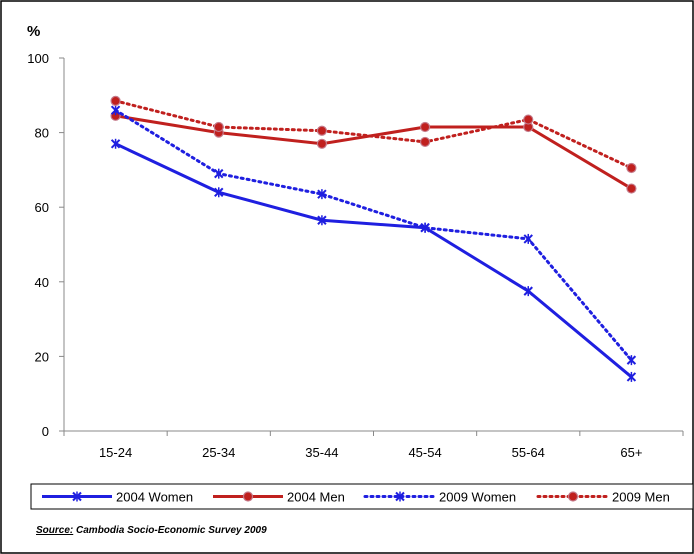 This screenshot has height=554, width=694. I want to click on legend-item-2009-men: 2009 Men, so click(603, 497).